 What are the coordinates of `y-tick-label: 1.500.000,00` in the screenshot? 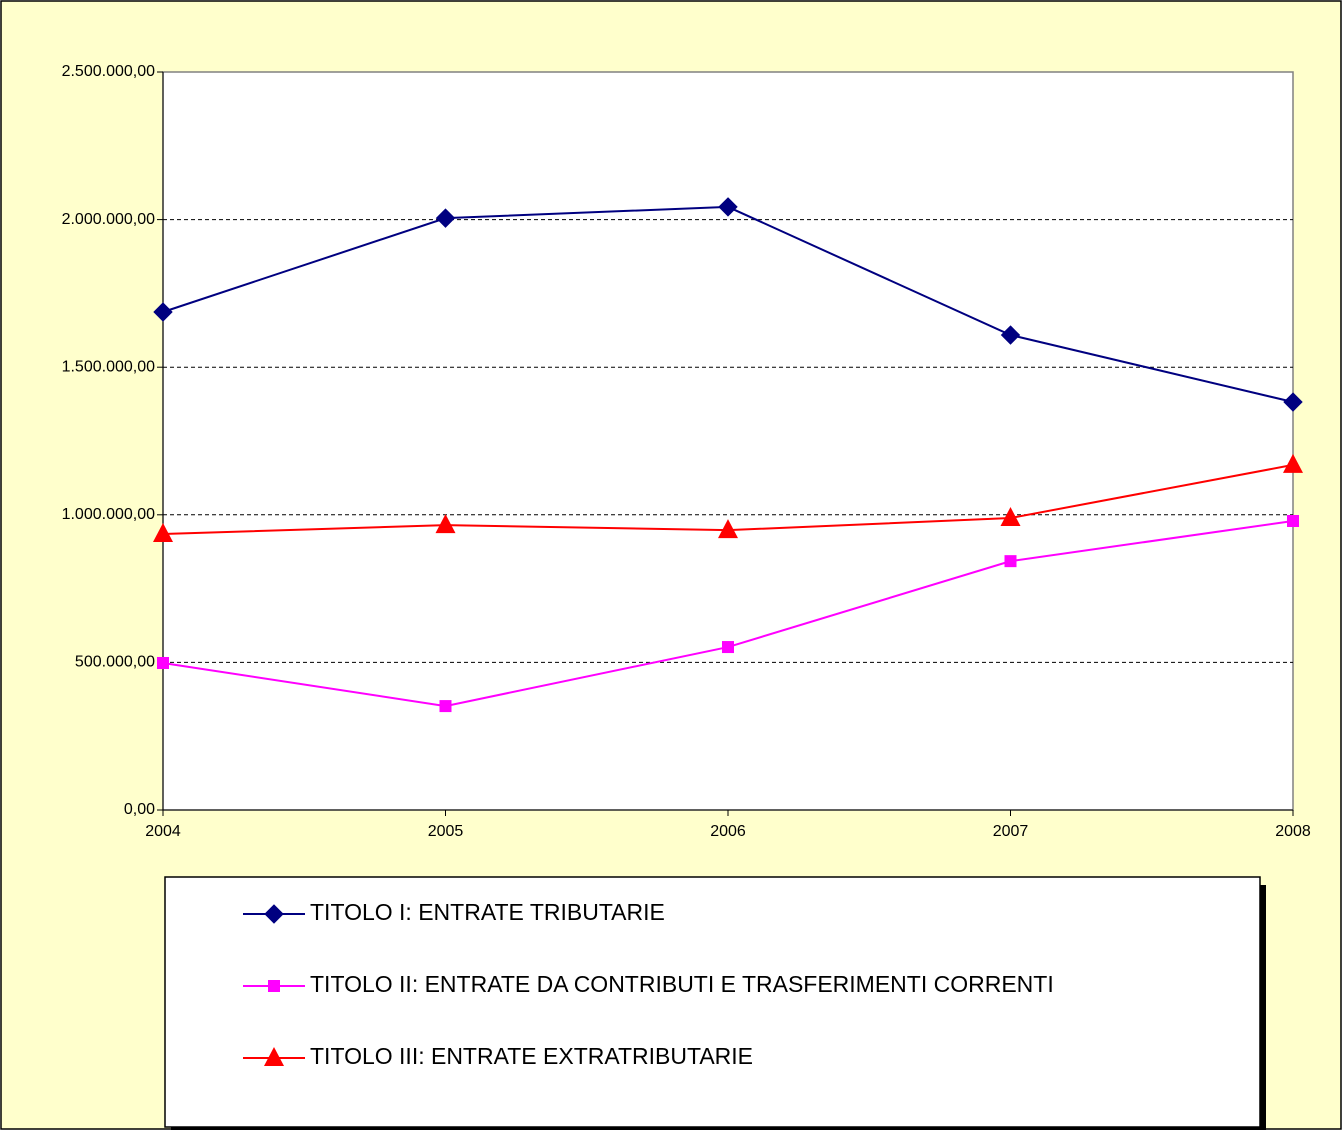 It's located at (109, 366).